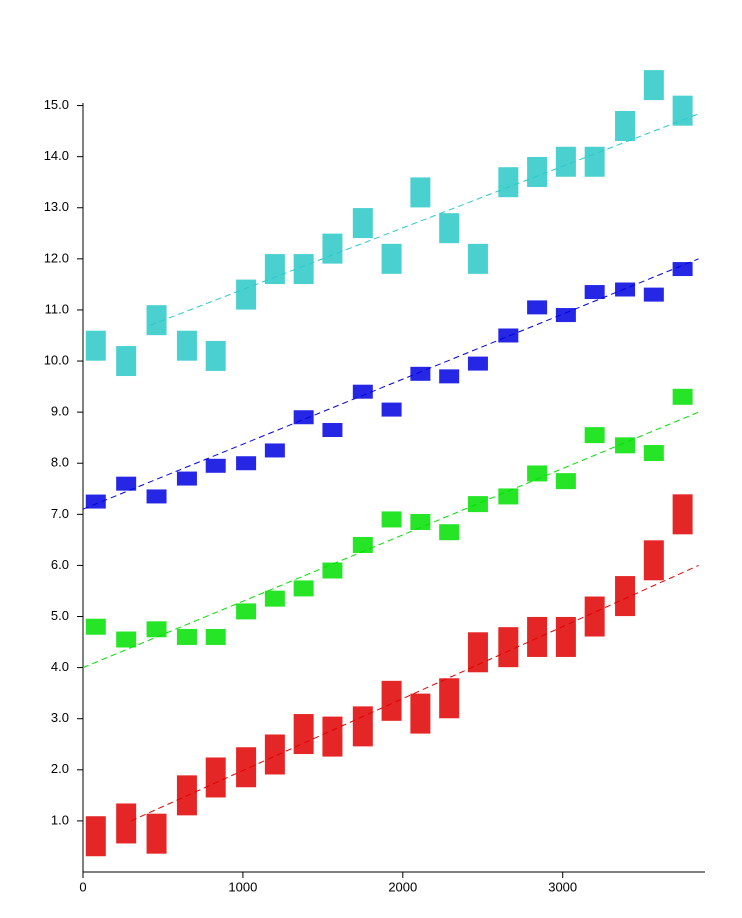 The height and width of the screenshot is (918, 742). What do you see at coordinates (60, 411) in the screenshot?
I see `y-tick-label: 9.0` at bounding box center [60, 411].